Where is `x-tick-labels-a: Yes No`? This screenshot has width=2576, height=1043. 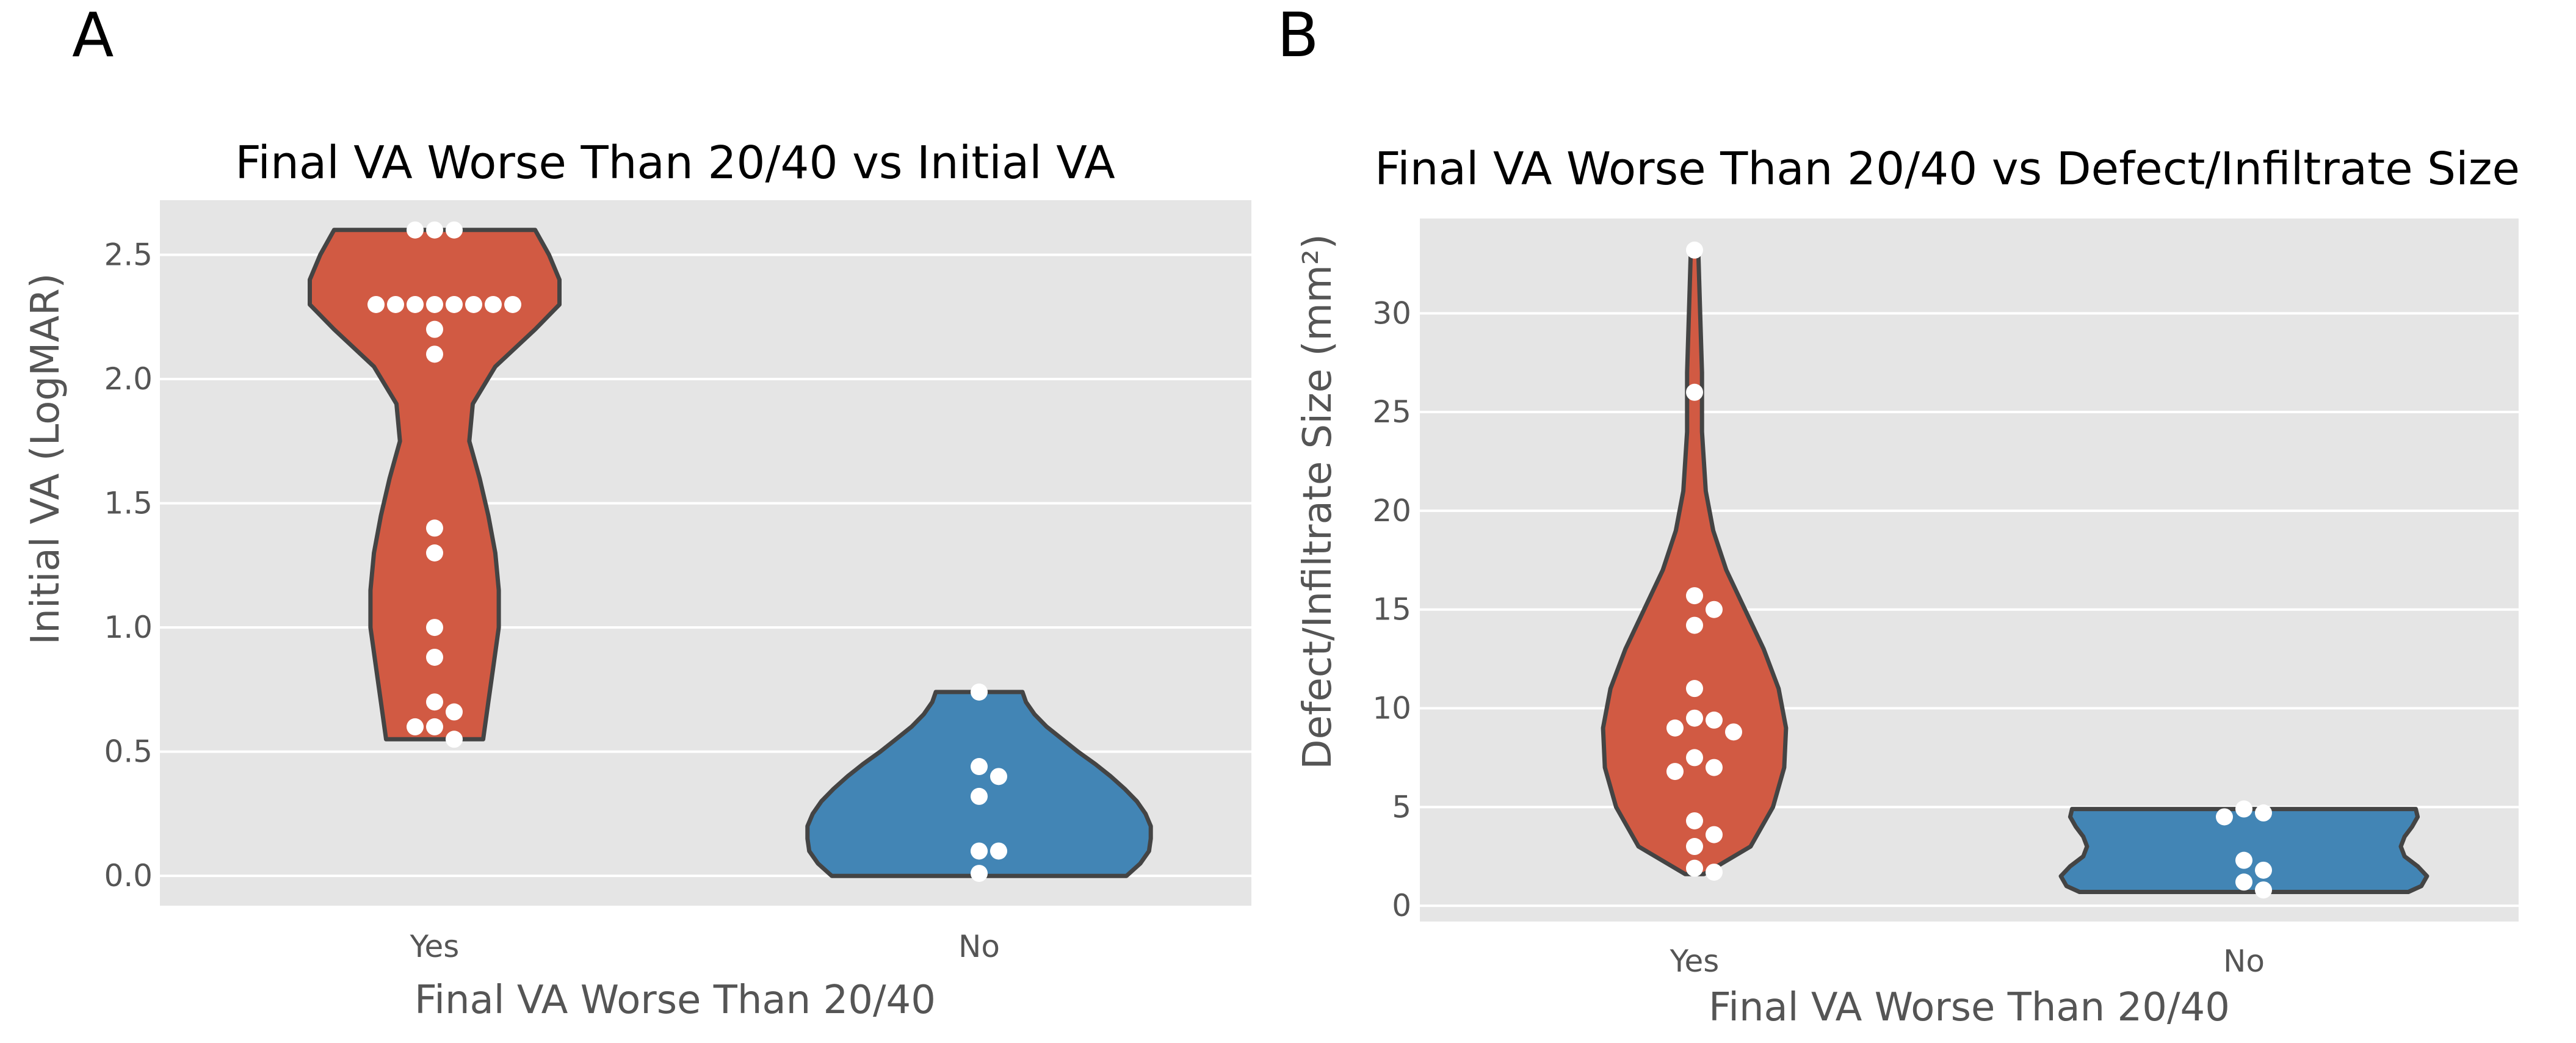
x-tick-labels-a: Yes No is located at coordinates (705, 946).